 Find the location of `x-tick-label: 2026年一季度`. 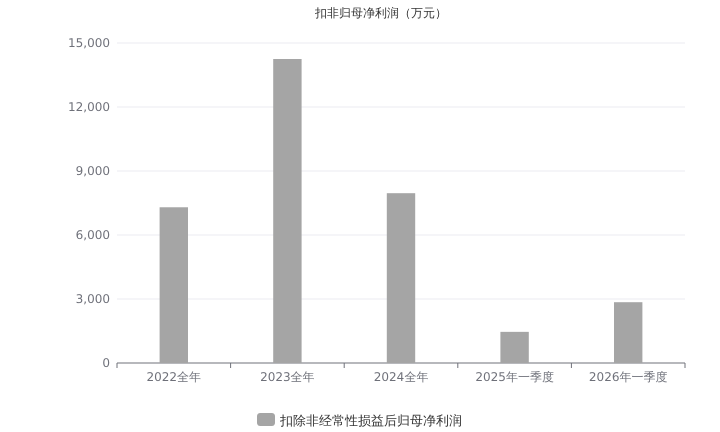

x-tick-label: 2026年一季度 is located at coordinates (628, 377).